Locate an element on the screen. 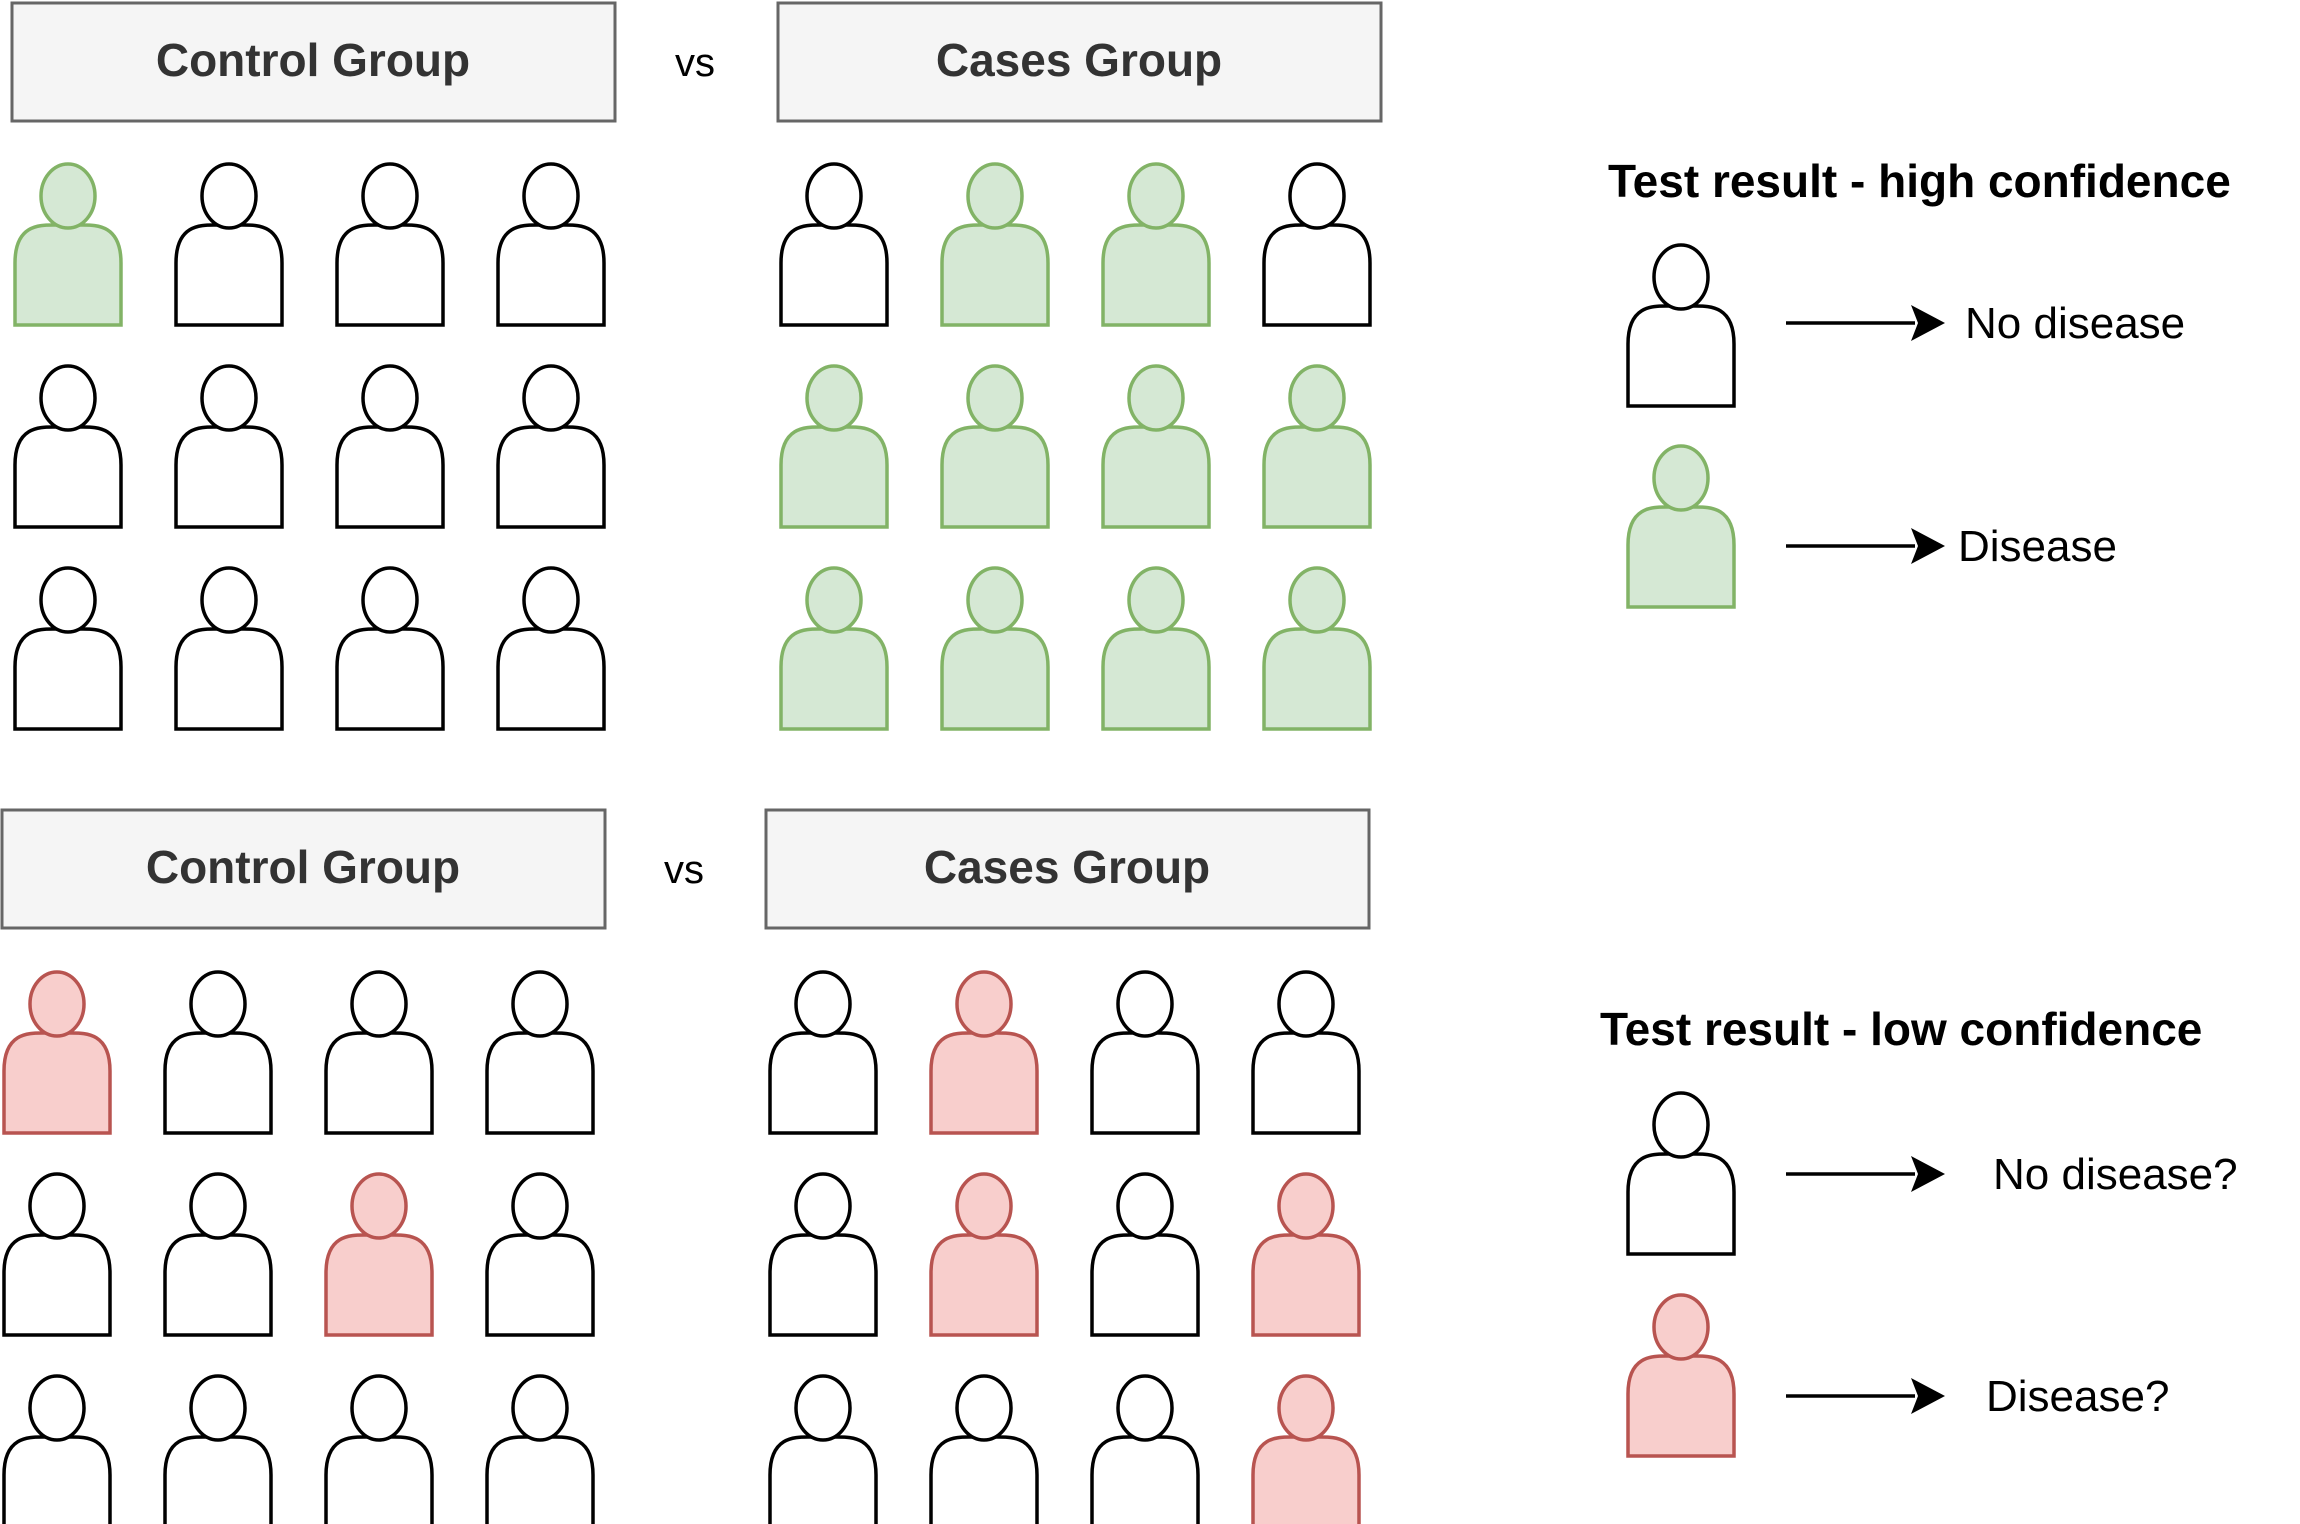 This screenshot has height=1524, width=2300. high-legend-item-disease: Disease is located at coordinates (1871, 526).